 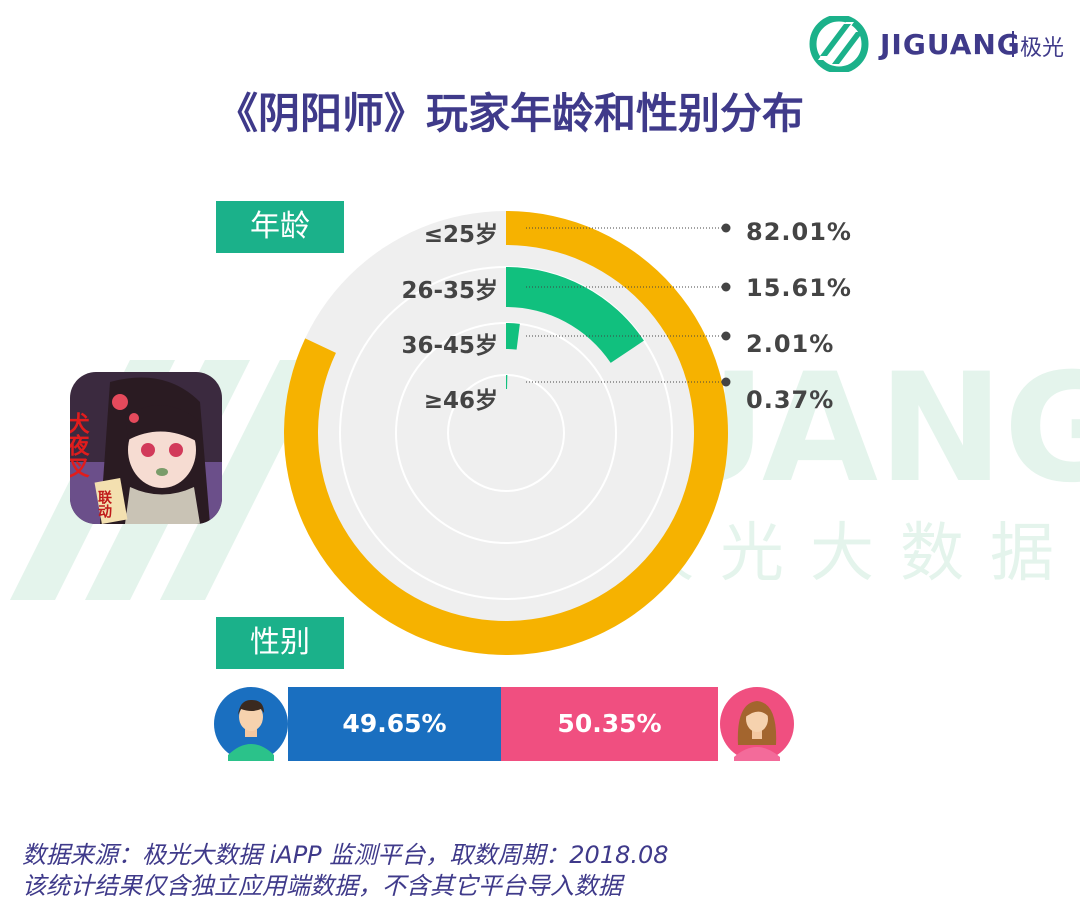 I want to click on footer-source: 数据来源：极光大数据 iAPP 监测平台，取数周期：2018.08, so click(x=345, y=855).